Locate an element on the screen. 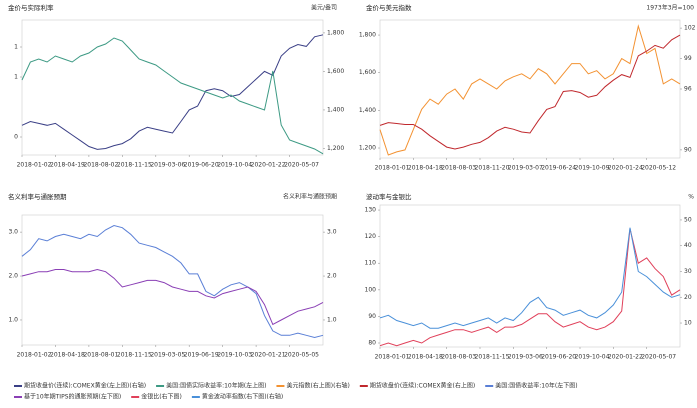  y2-tick-label: 96 is located at coordinates (688, 89).